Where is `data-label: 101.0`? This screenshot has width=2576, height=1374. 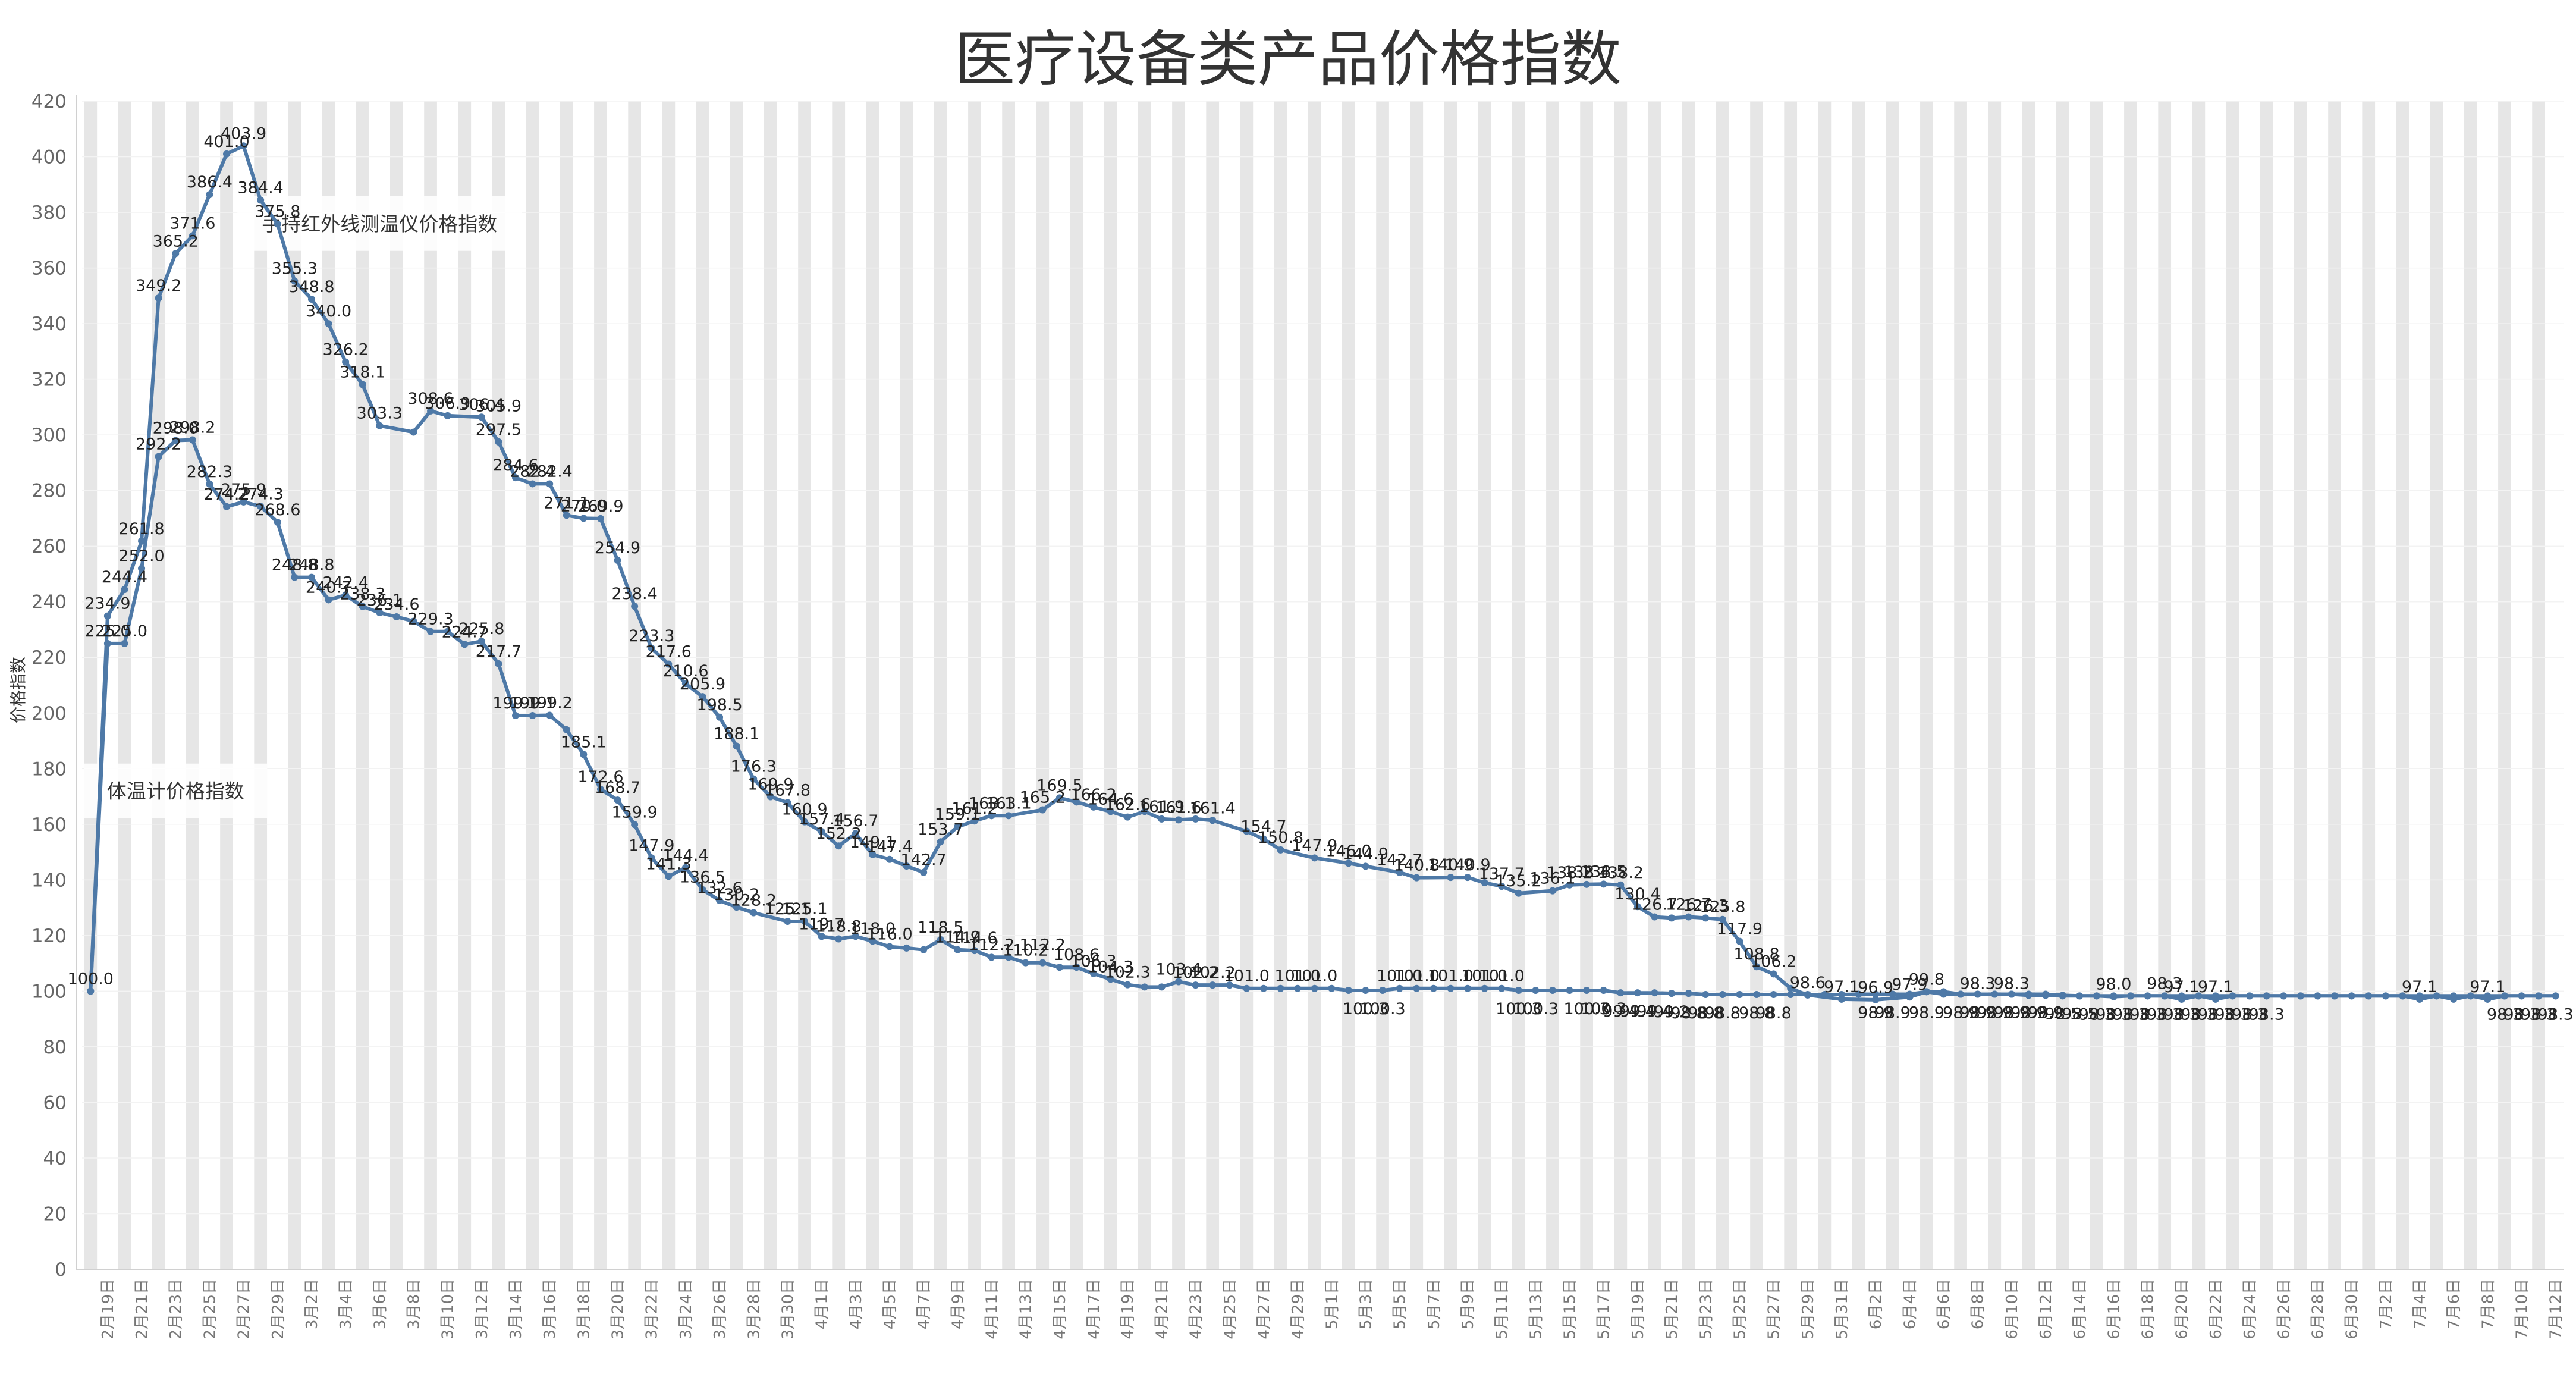 data-label: 101.0 is located at coordinates (1451, 976).